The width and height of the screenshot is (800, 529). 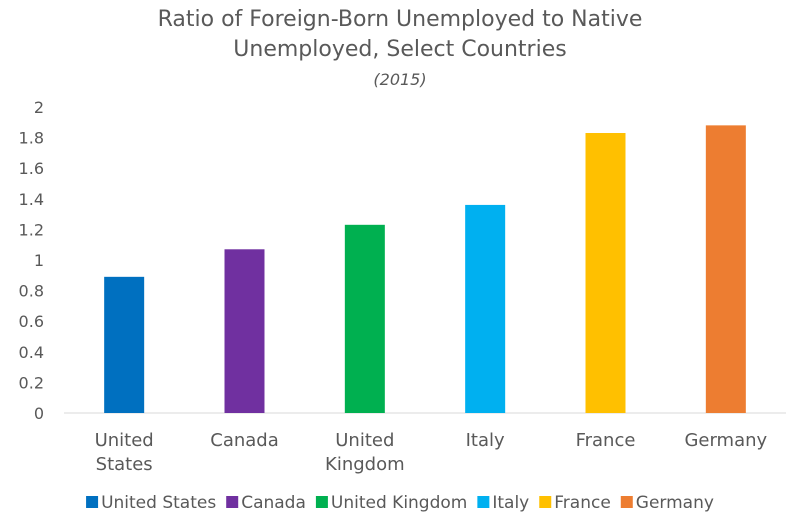 I want to click on y-tick-label: 0.4, so click(x=31, y=352).